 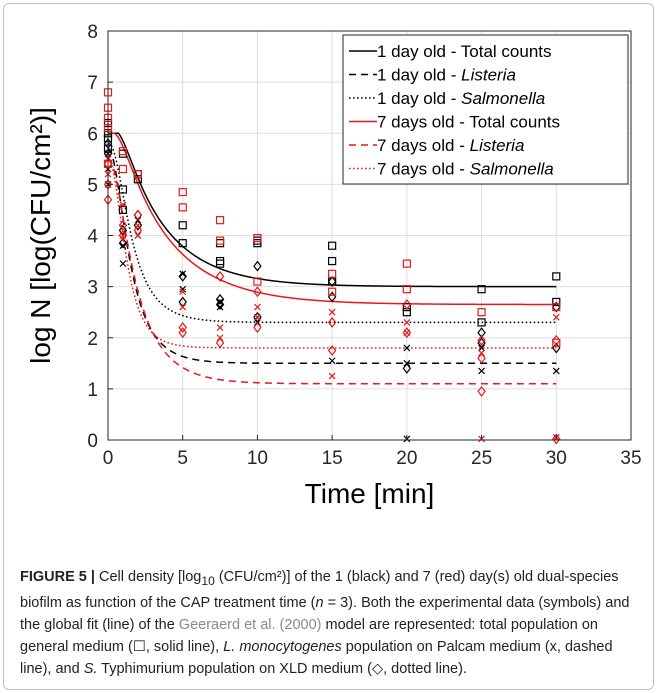 What do you see at coordinates (250, 624) in the screenshot?
I see `reference-link: Geeraerd et al. (2000)` at bounding box center [250, 624].